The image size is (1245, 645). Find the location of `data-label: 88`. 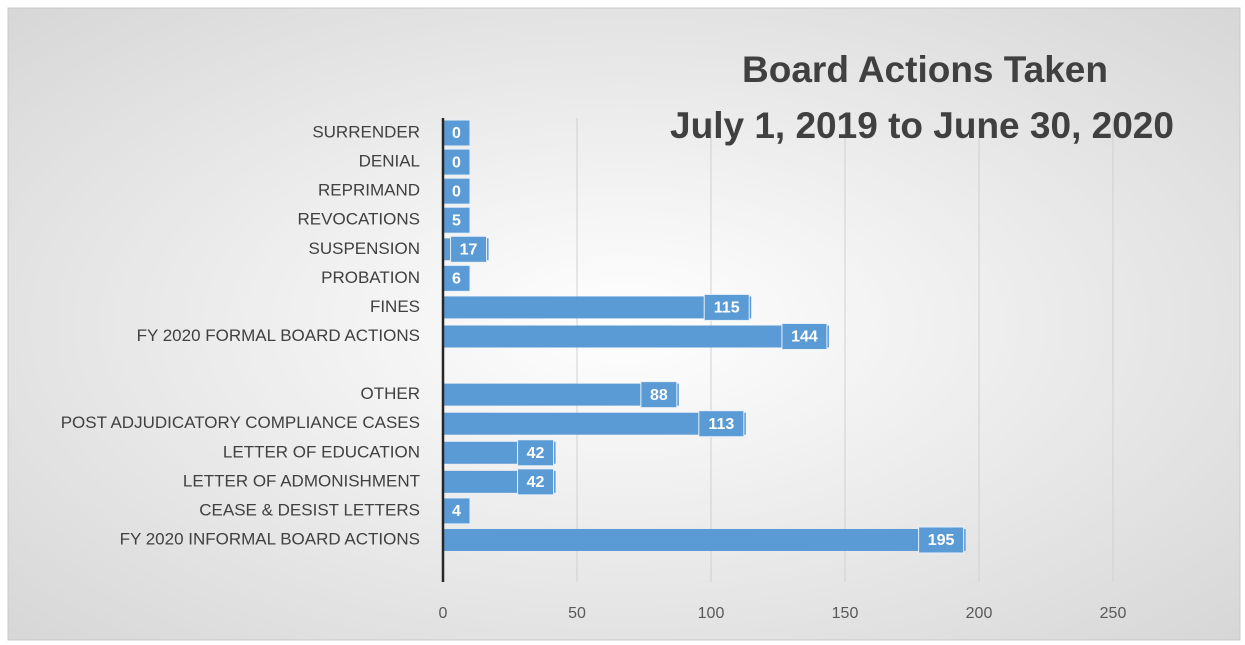

data-label: 88 is located at coordinates (659, 395).